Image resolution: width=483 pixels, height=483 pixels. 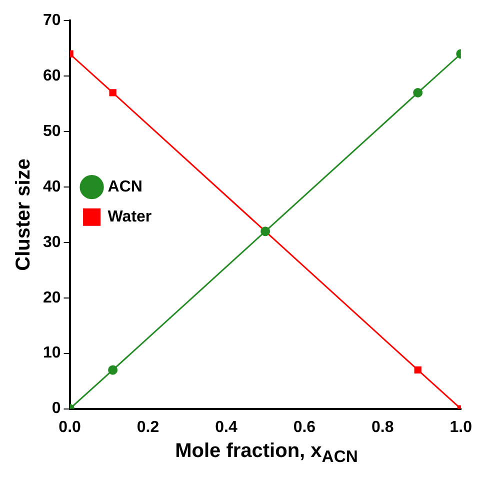 I want to click on x-tick-label: 0.0, so click(x=70, y=427).